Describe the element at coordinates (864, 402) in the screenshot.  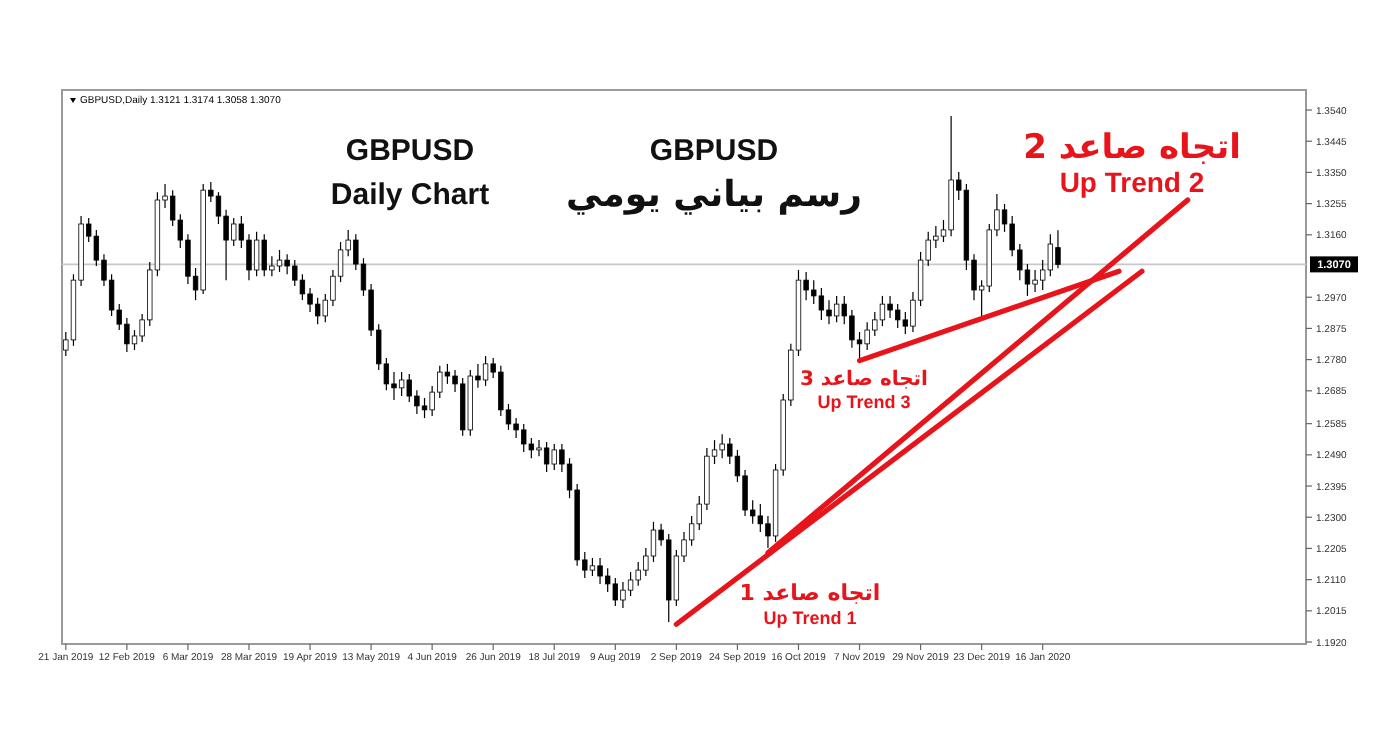
I see `annotation: Up Trend 3` at that location.